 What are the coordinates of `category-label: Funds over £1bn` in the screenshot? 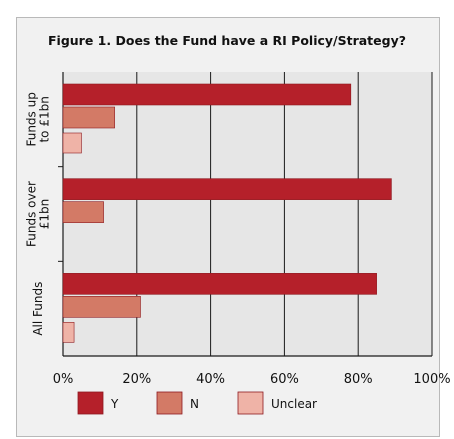 It's located at (38, 214).